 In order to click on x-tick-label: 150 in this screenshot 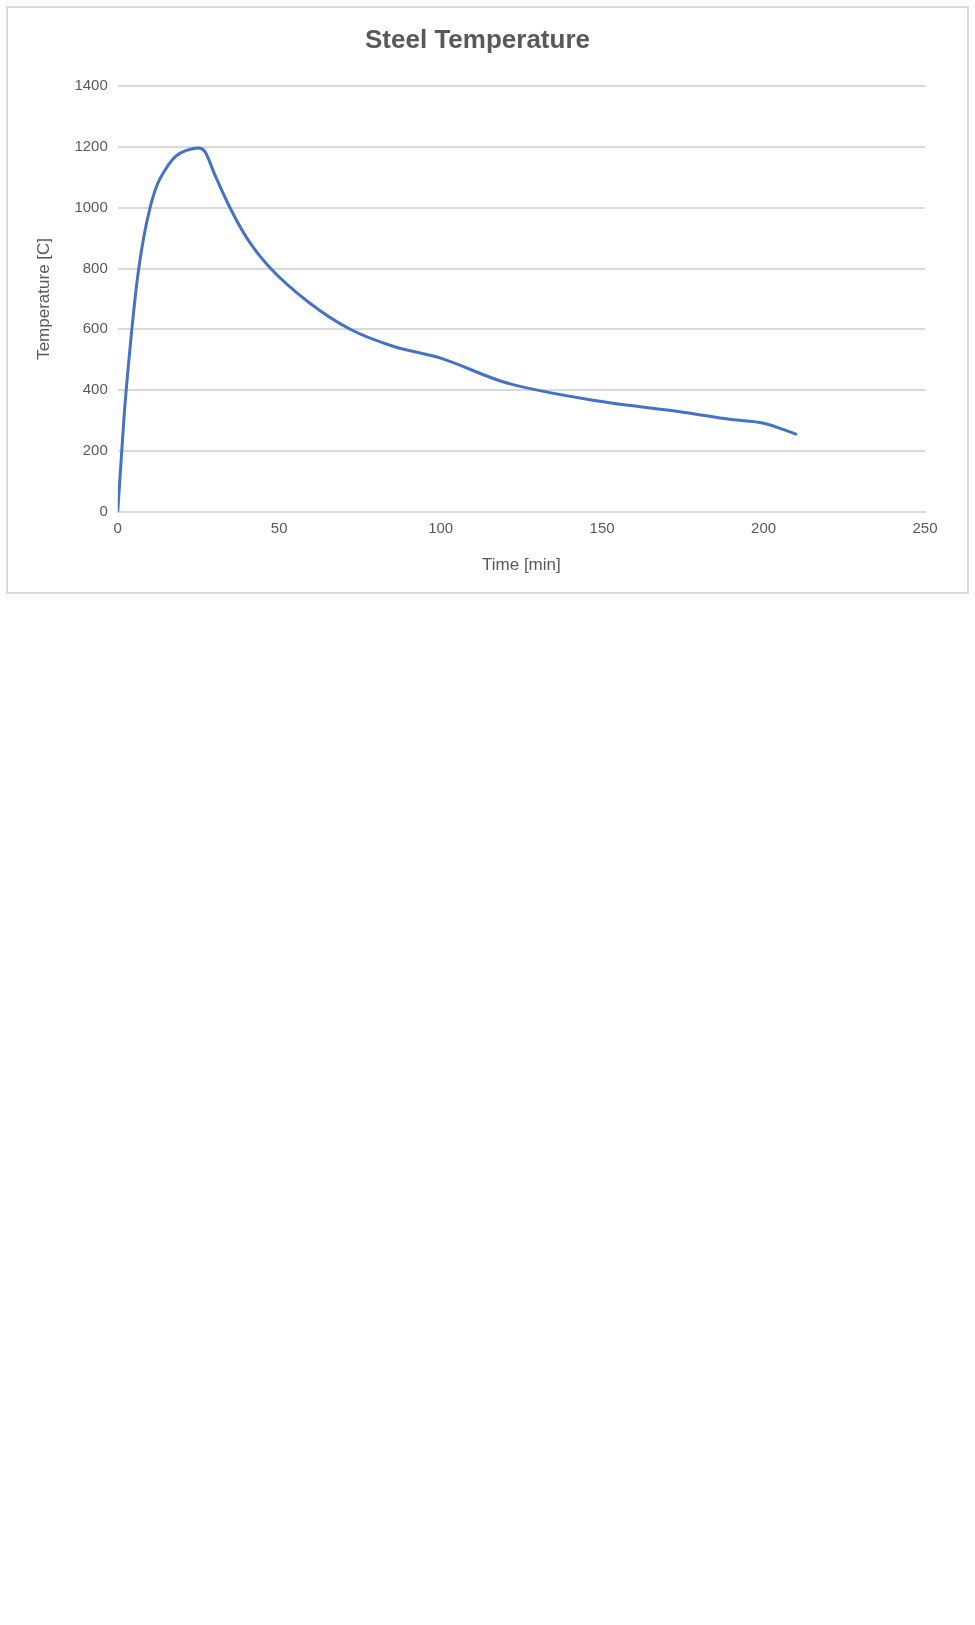, I will do `click(602, 527)`.